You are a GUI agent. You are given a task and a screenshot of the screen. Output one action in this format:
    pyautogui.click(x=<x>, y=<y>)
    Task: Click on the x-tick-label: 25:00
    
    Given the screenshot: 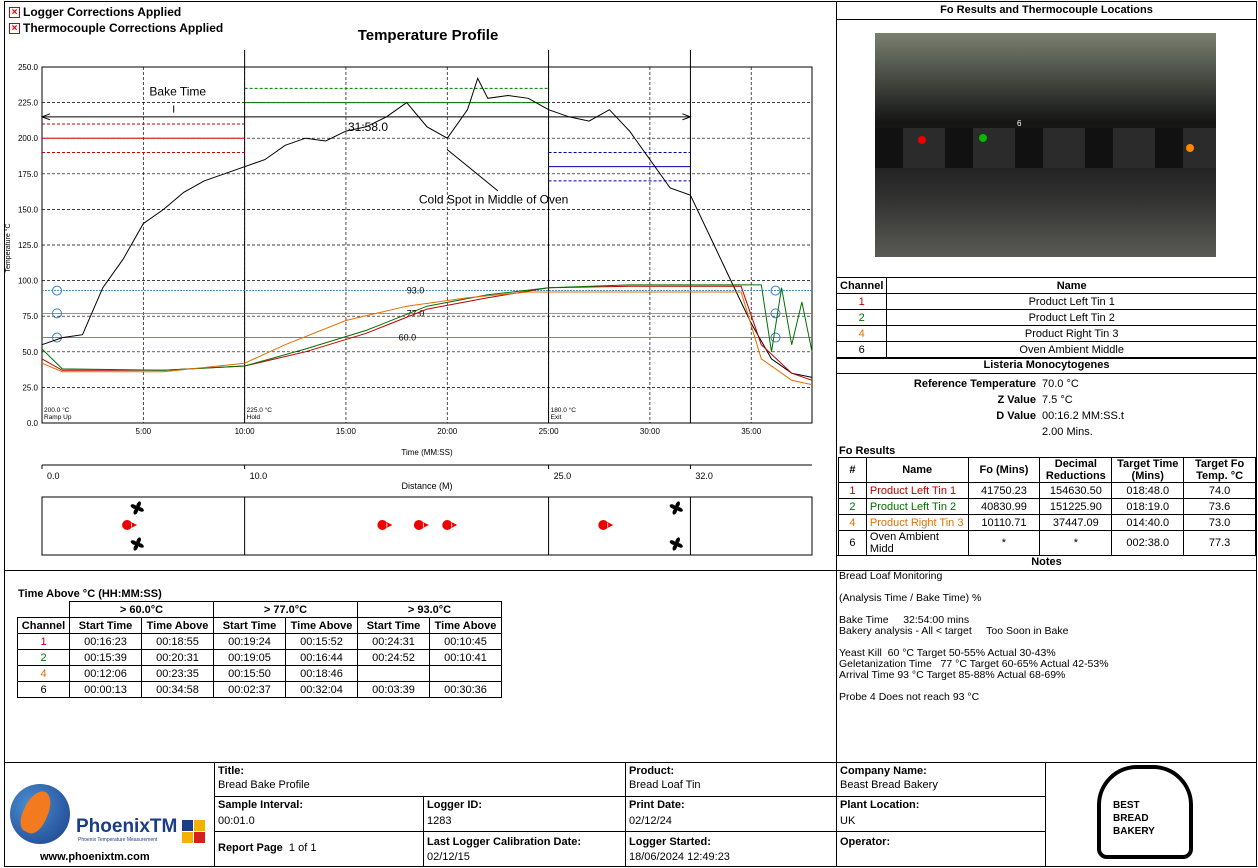 What is the action you would take?
    pyautogui.click(x=549, y=431)
    